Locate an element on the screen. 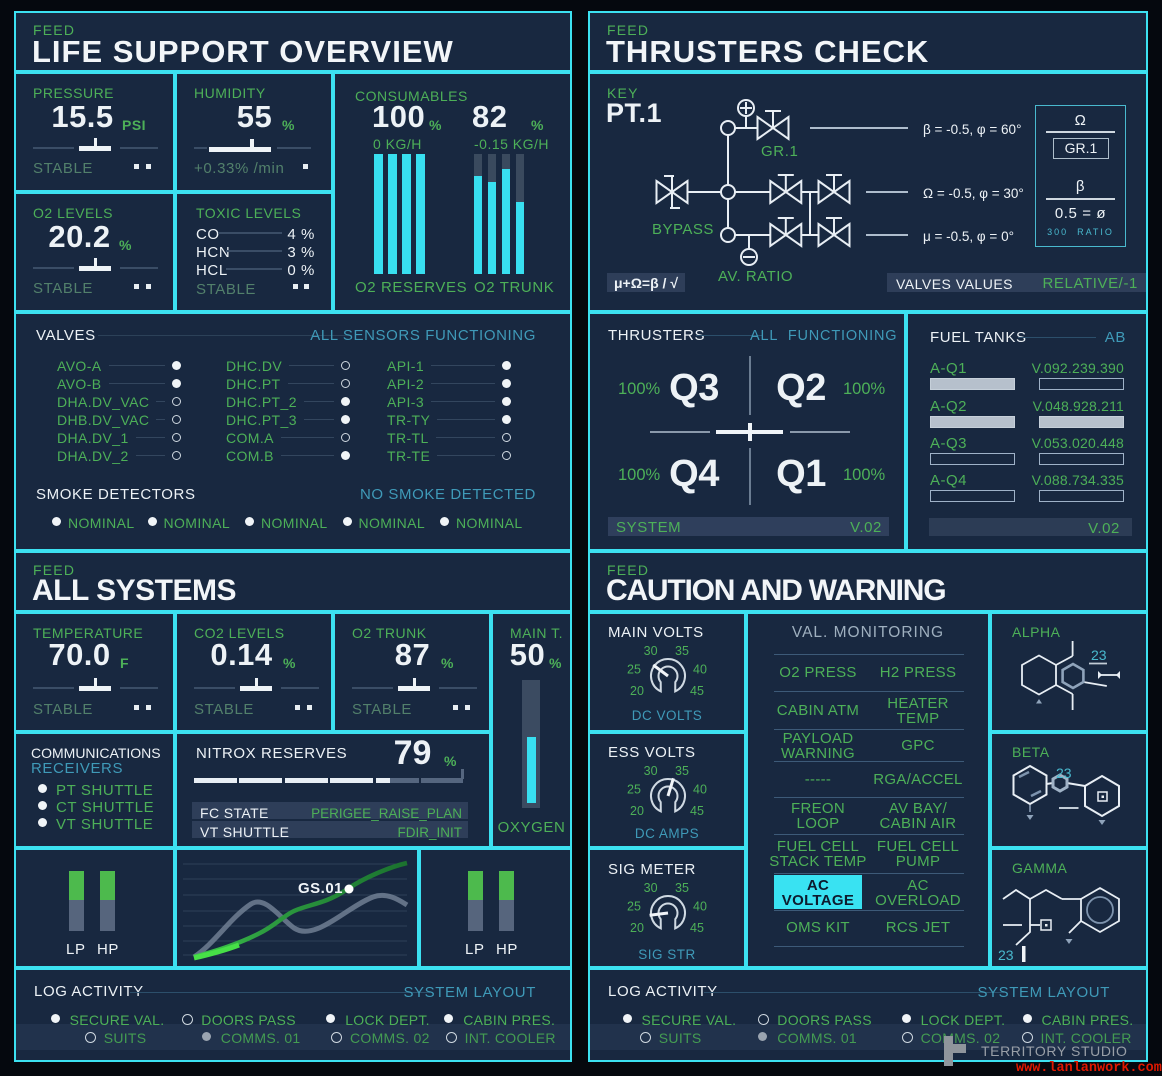 The width and height of the screenshot is (1162, 1076). svg-text: GS.01 is located at coordinates (320, 888).